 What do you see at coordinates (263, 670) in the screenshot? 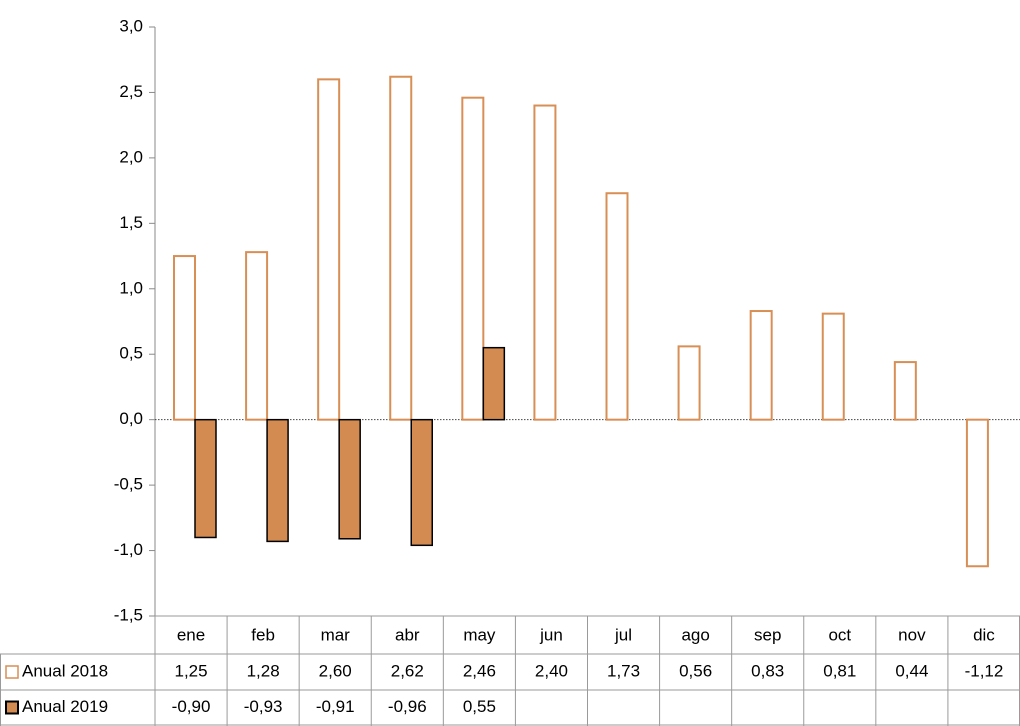
I see `table-value: 1,28` at bounding box center [263, 670].